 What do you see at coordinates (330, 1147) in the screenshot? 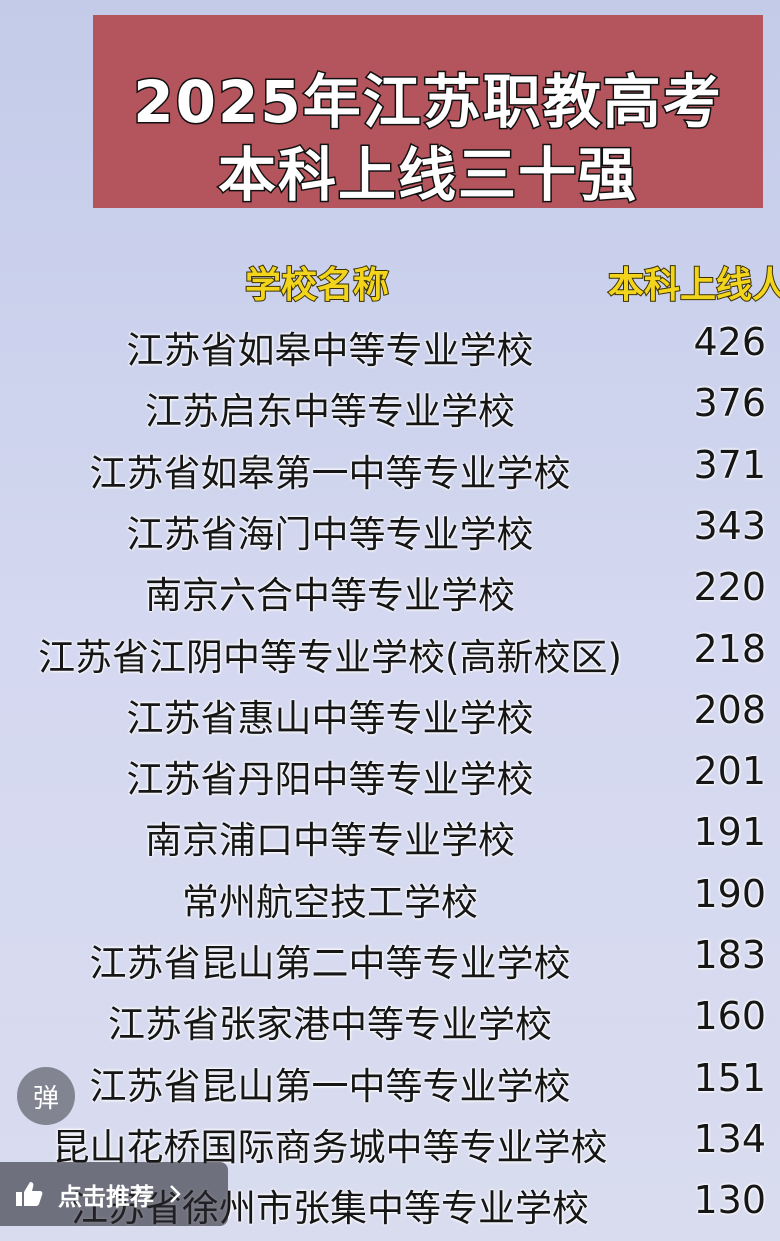
I see `school-name: 昆山花桥国际商务城中等专业学校` at bounding box center [330, 1147].